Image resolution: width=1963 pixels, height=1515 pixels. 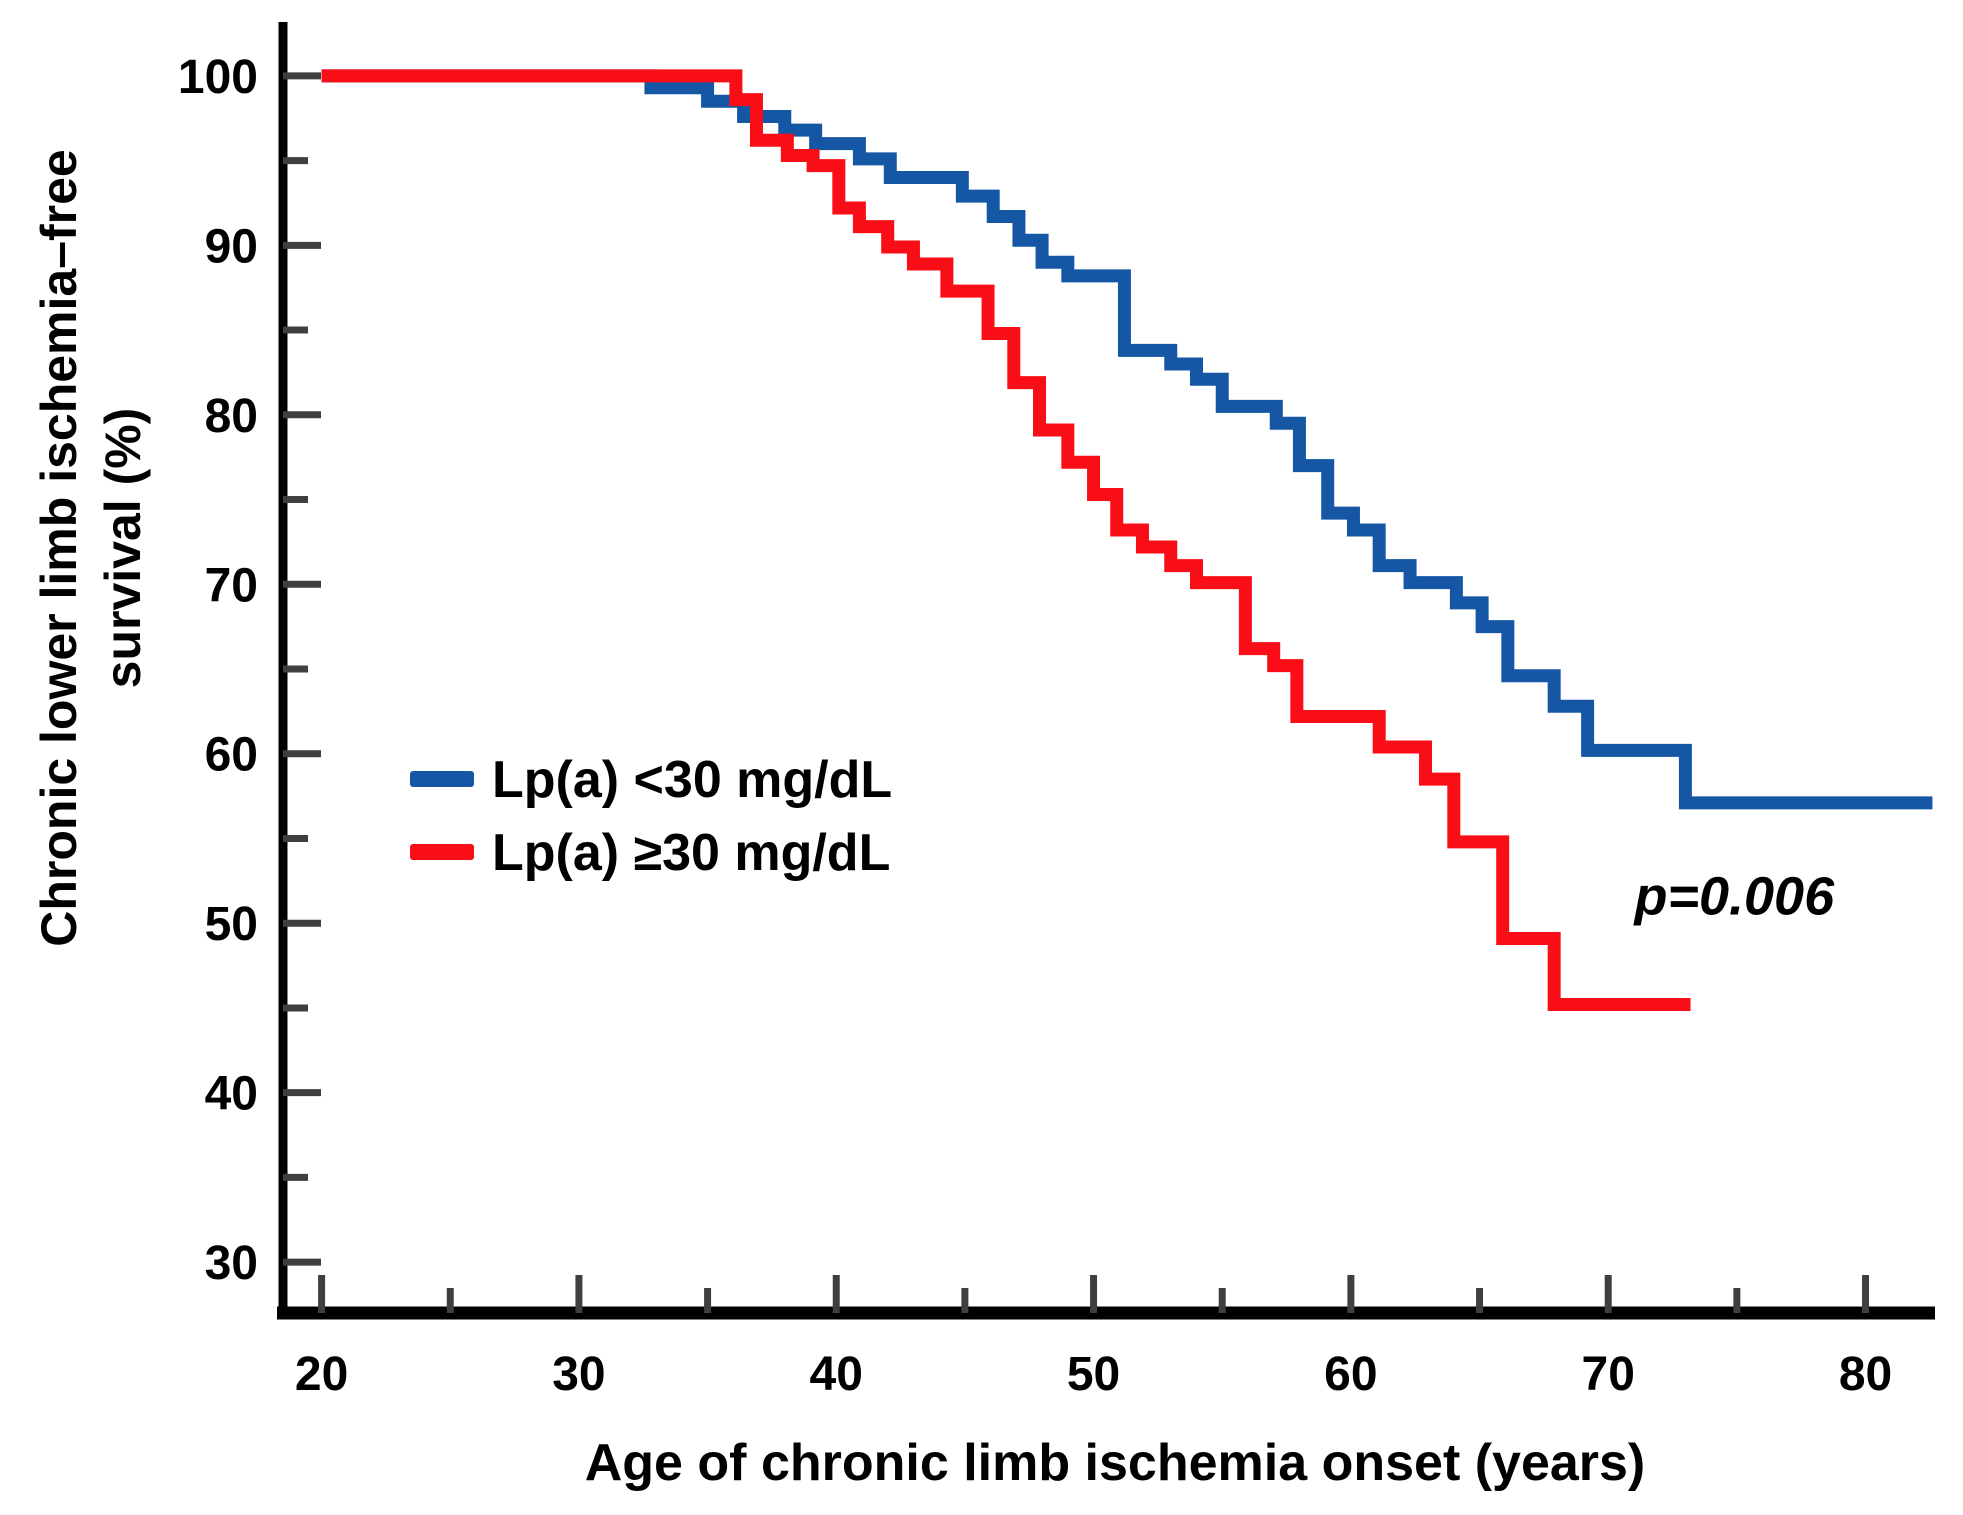 I want to click on y-tick-label-100: 100, so click(x=218, y=77).